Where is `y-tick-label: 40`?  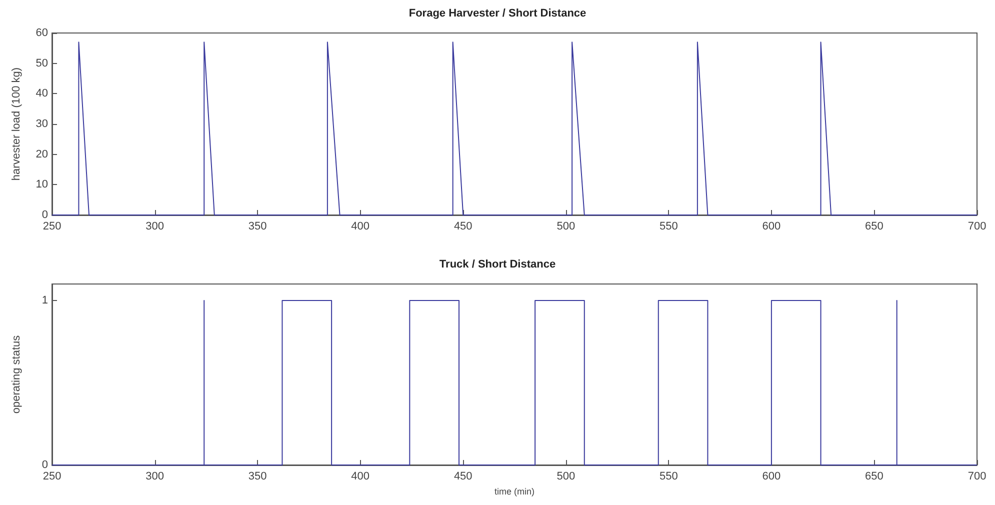
y-tick-label: 40 is located at coordinates (42, 94).